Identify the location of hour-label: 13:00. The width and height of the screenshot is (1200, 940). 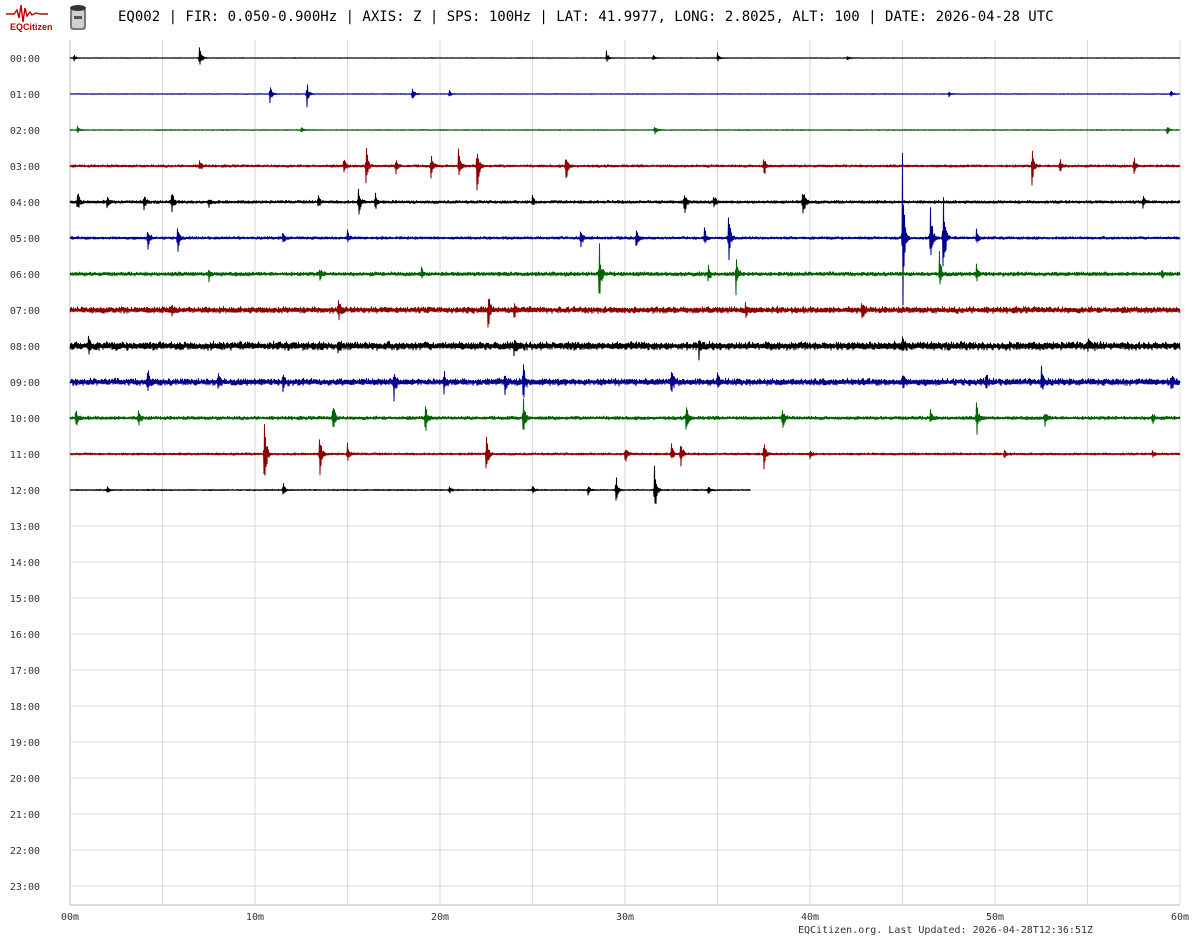
(25, 527).